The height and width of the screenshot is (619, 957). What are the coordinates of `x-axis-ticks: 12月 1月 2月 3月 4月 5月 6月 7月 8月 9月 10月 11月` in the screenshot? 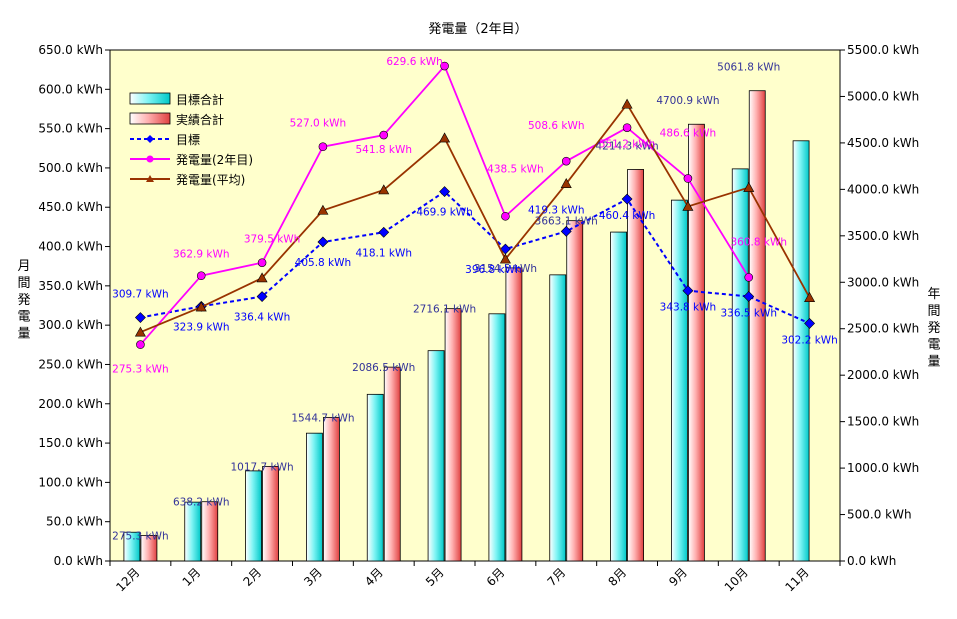 It's located at (475, 577).